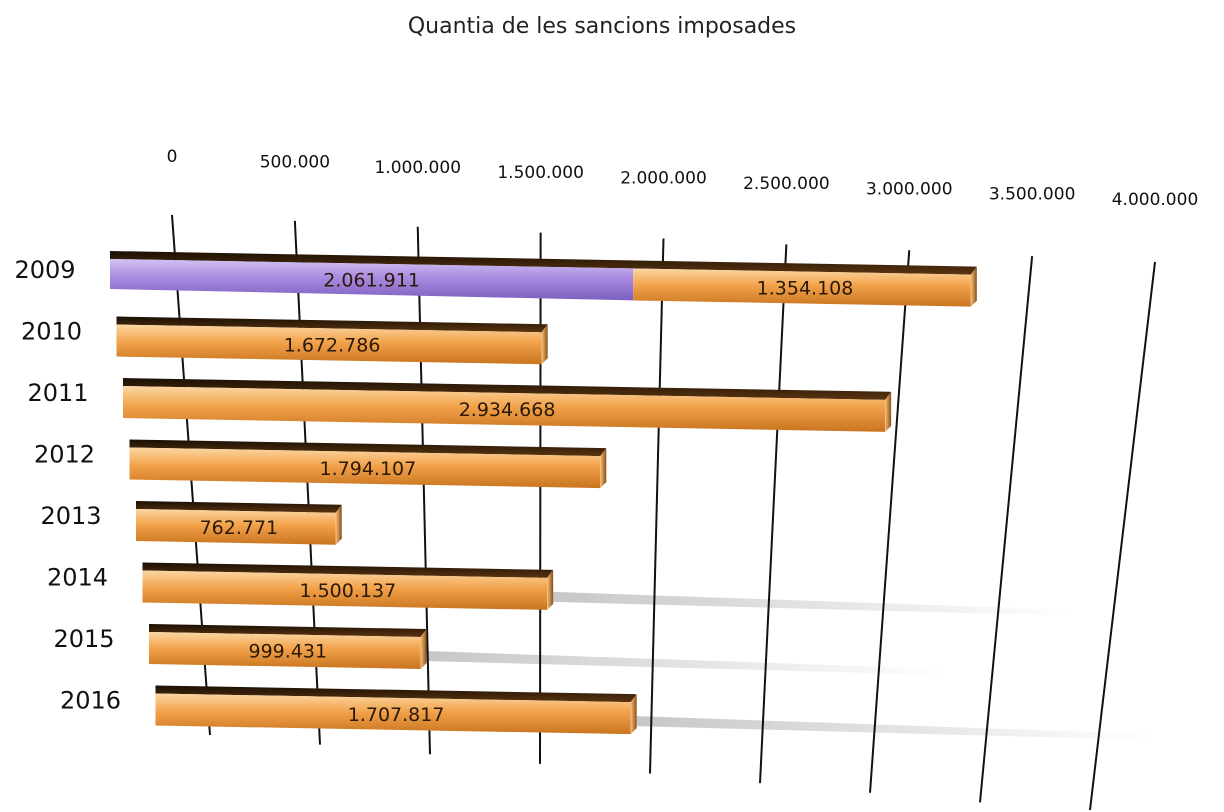  Describe the element at coordinates (805, 289) in the screenshot. I see `bar-value-label: 1.354.108` at that location.